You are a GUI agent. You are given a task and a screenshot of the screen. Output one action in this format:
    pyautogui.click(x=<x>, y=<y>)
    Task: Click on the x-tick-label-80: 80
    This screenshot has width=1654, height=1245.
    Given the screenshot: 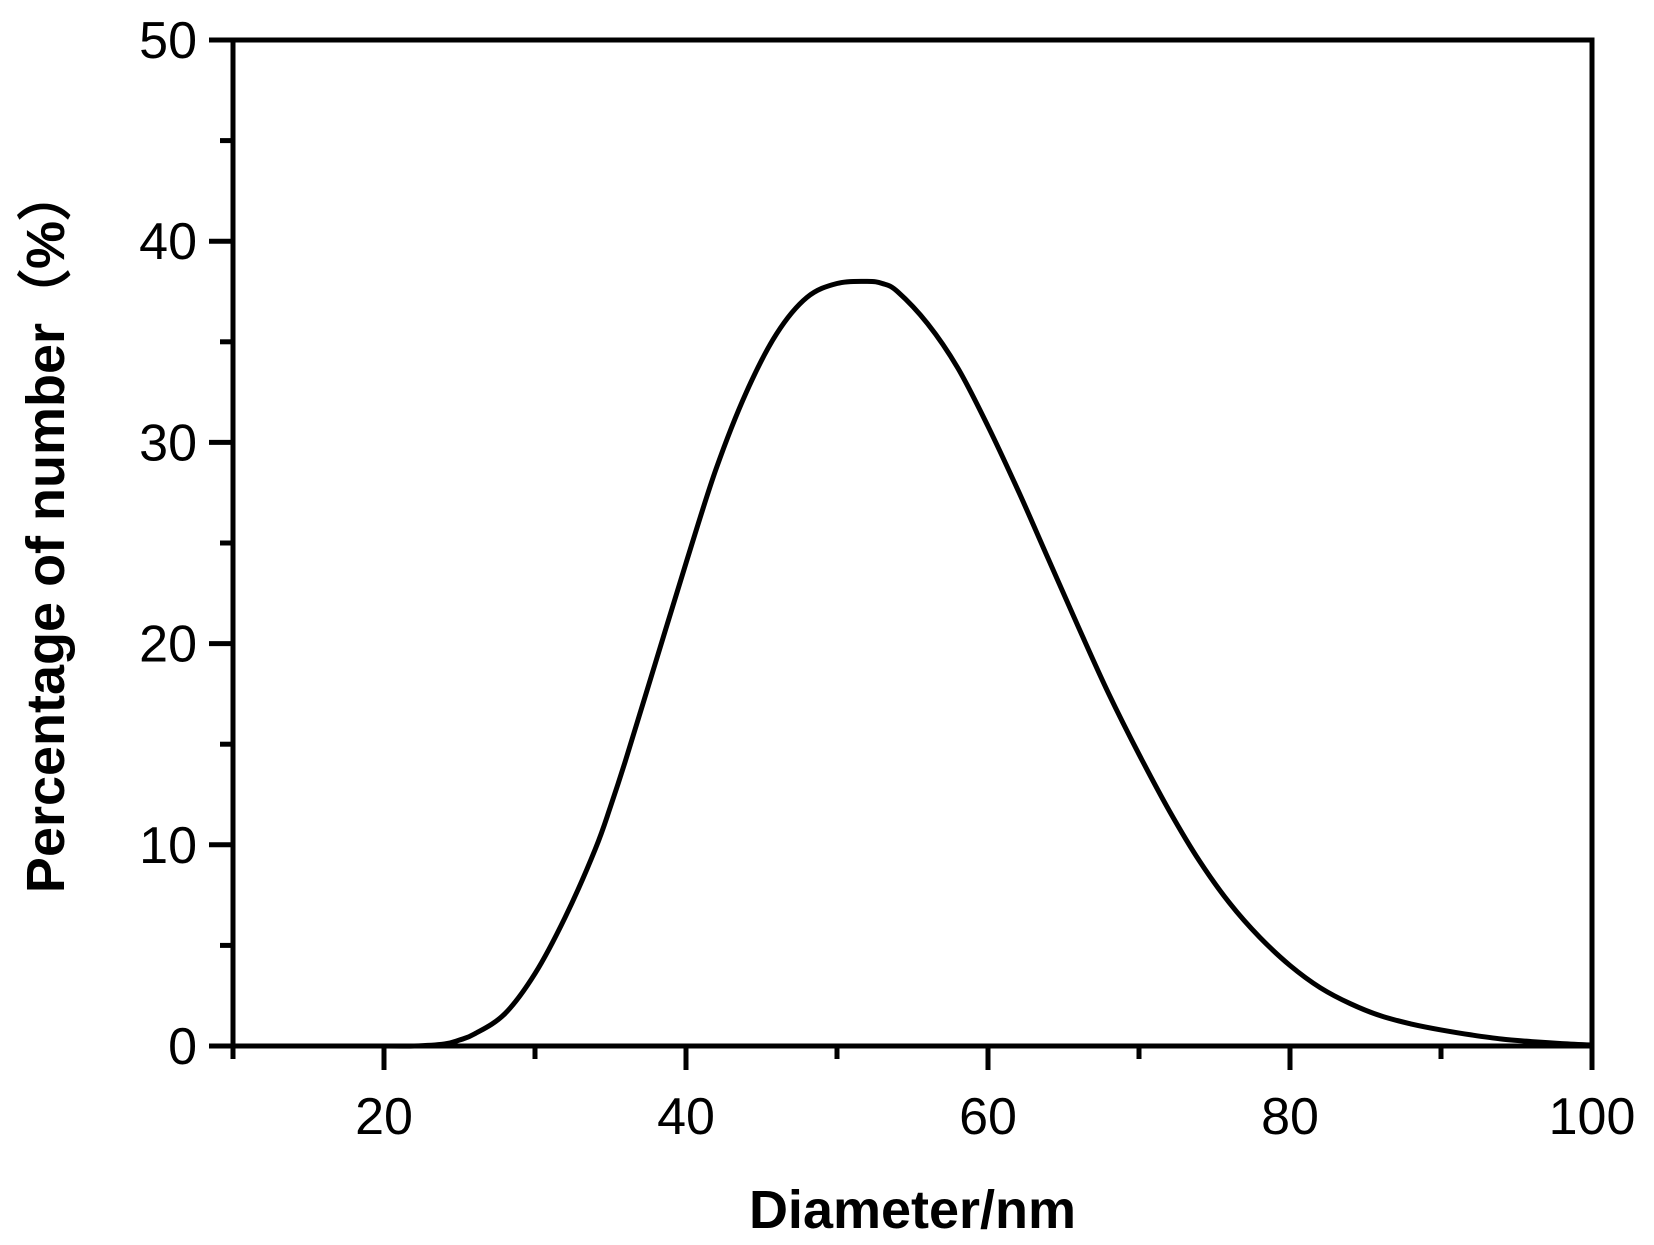 What is the action you would take?
    pyautogui.click(x=1290, y=1117)
    